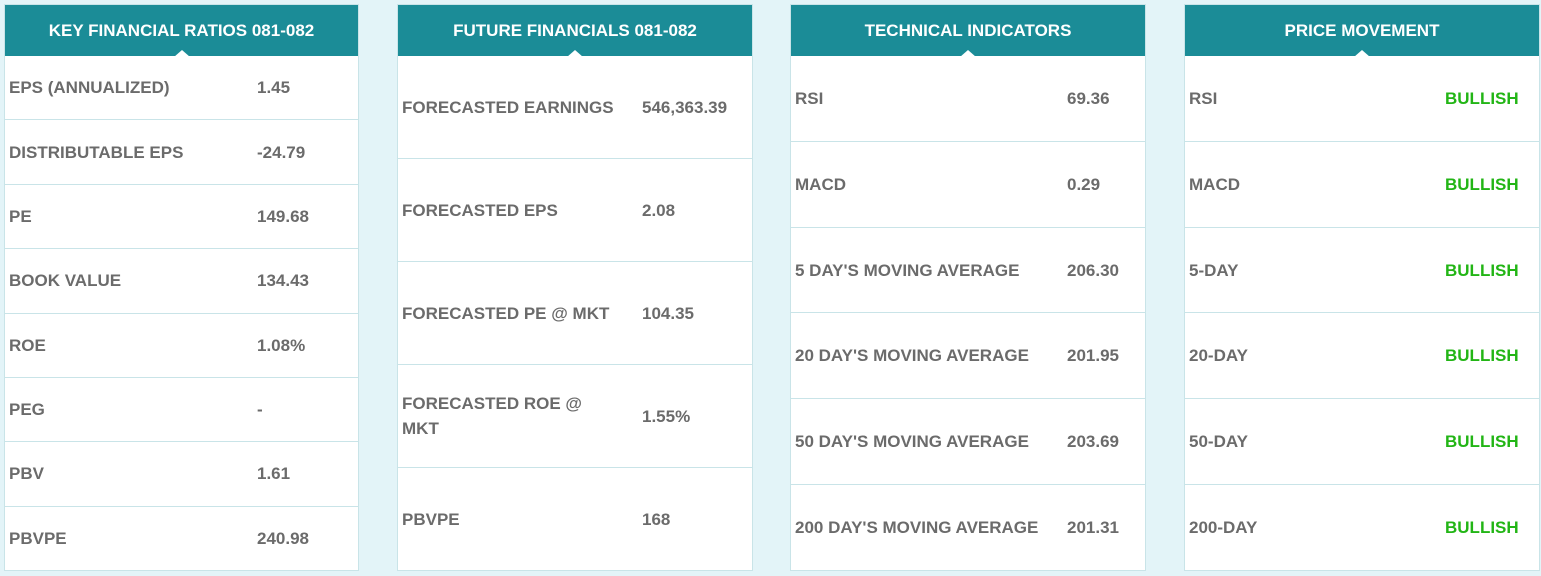 The height and width of the screenshot is (576, 1541). Describe the element at coordinates (181, 281) in the screenshot. I see `table-row: BOOK VALUE 134.43` at that location.